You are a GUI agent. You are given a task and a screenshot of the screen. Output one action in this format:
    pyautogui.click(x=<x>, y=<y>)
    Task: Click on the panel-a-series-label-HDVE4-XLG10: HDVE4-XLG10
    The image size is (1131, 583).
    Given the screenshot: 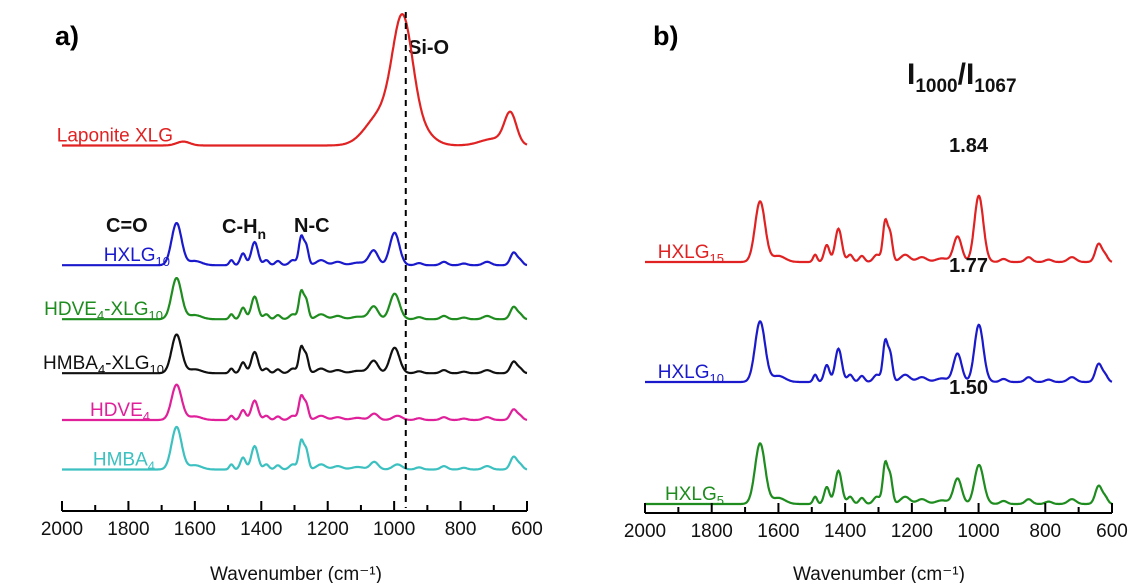 What is the action you would take?
    pyautogui.click(x=103, y=311)
    